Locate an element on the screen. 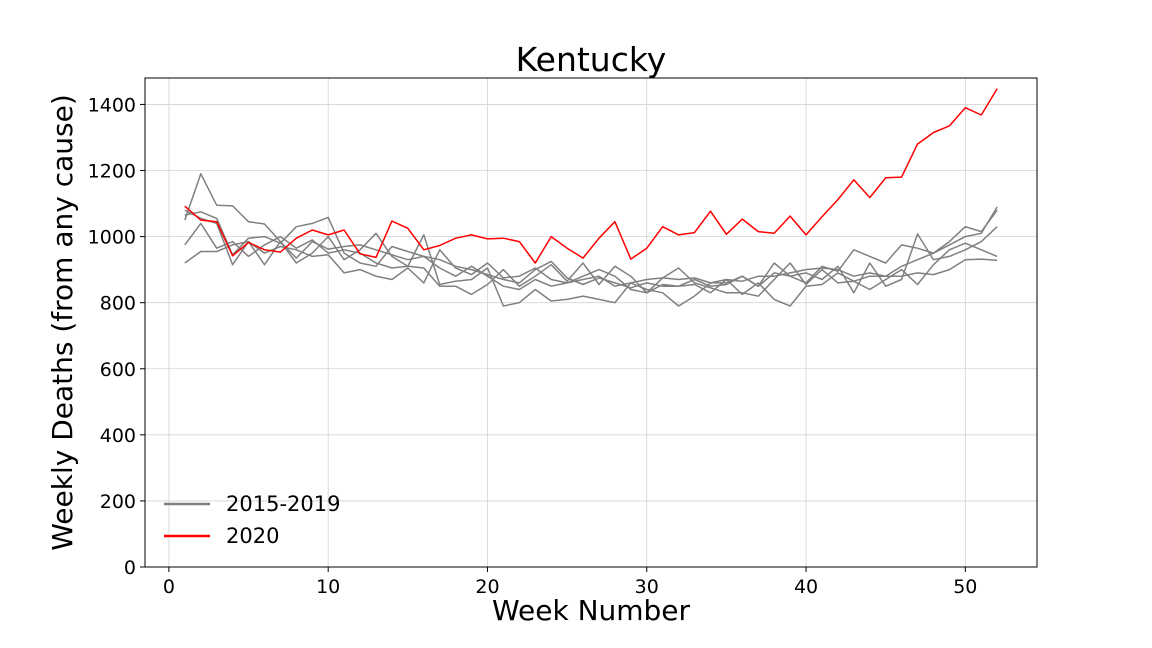 The height and width of the screenshot is (648, 1152). y-tick-label: 200 is located at coordinates (118, 502).